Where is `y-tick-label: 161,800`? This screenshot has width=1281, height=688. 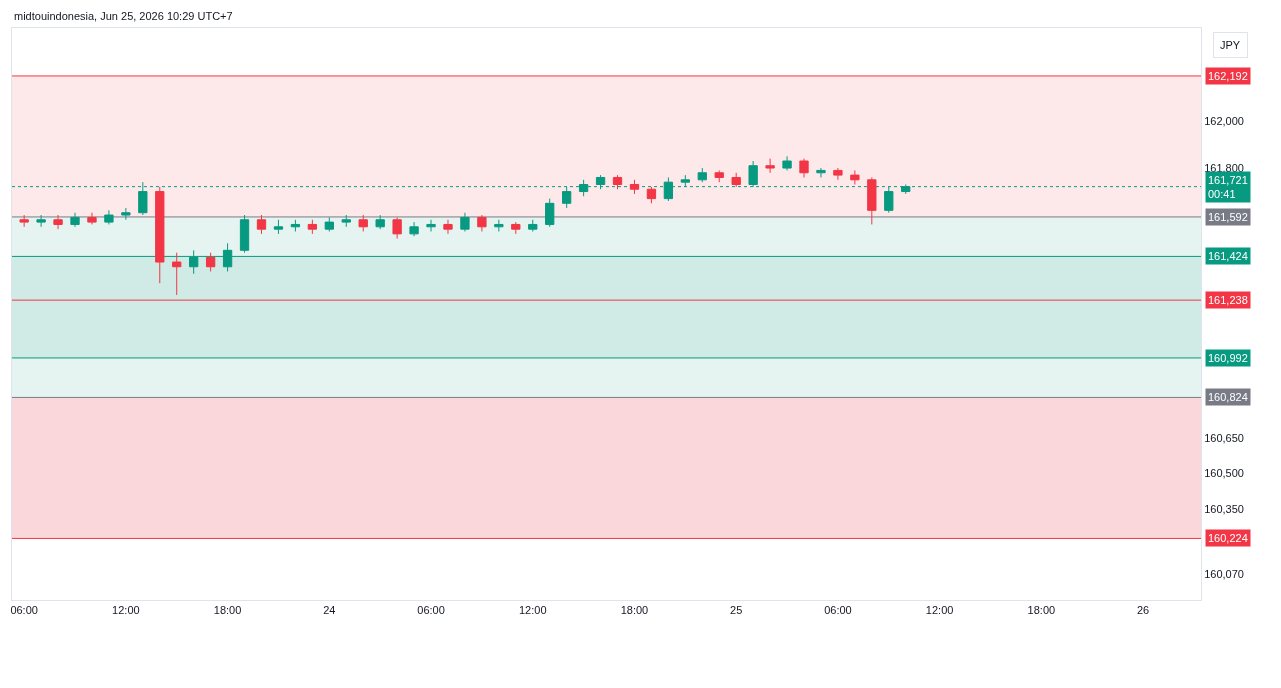
y-tick-label: 161,800 is located at coordinates (1224, 167).